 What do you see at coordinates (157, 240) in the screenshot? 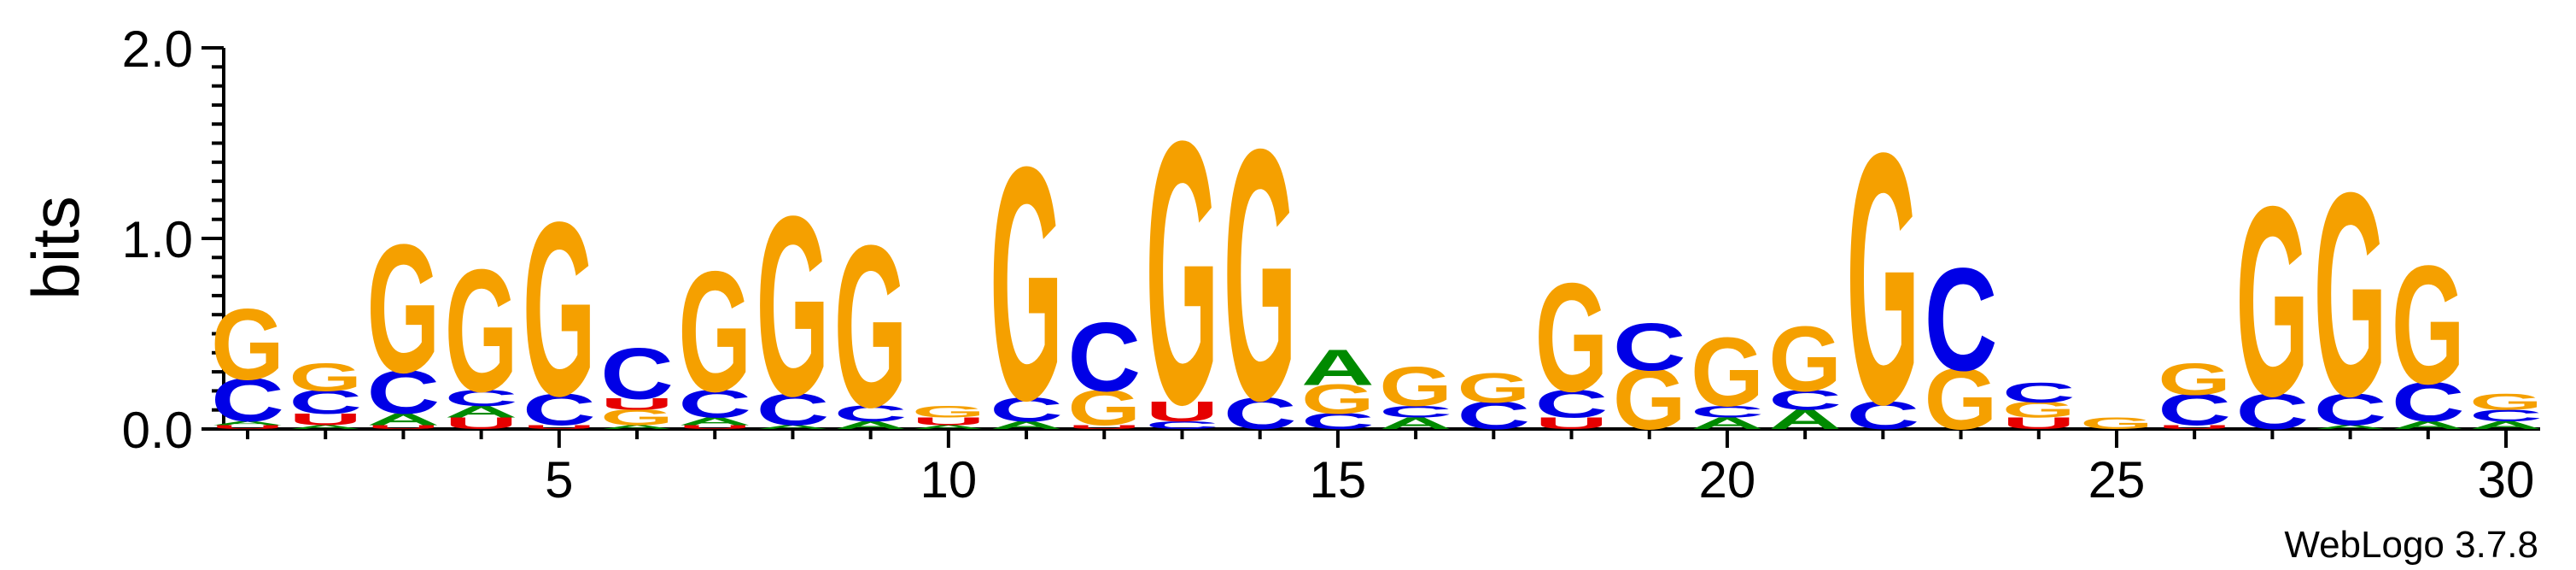
I see `y-tick-label: 1.0` at bounding box center [157, 240].